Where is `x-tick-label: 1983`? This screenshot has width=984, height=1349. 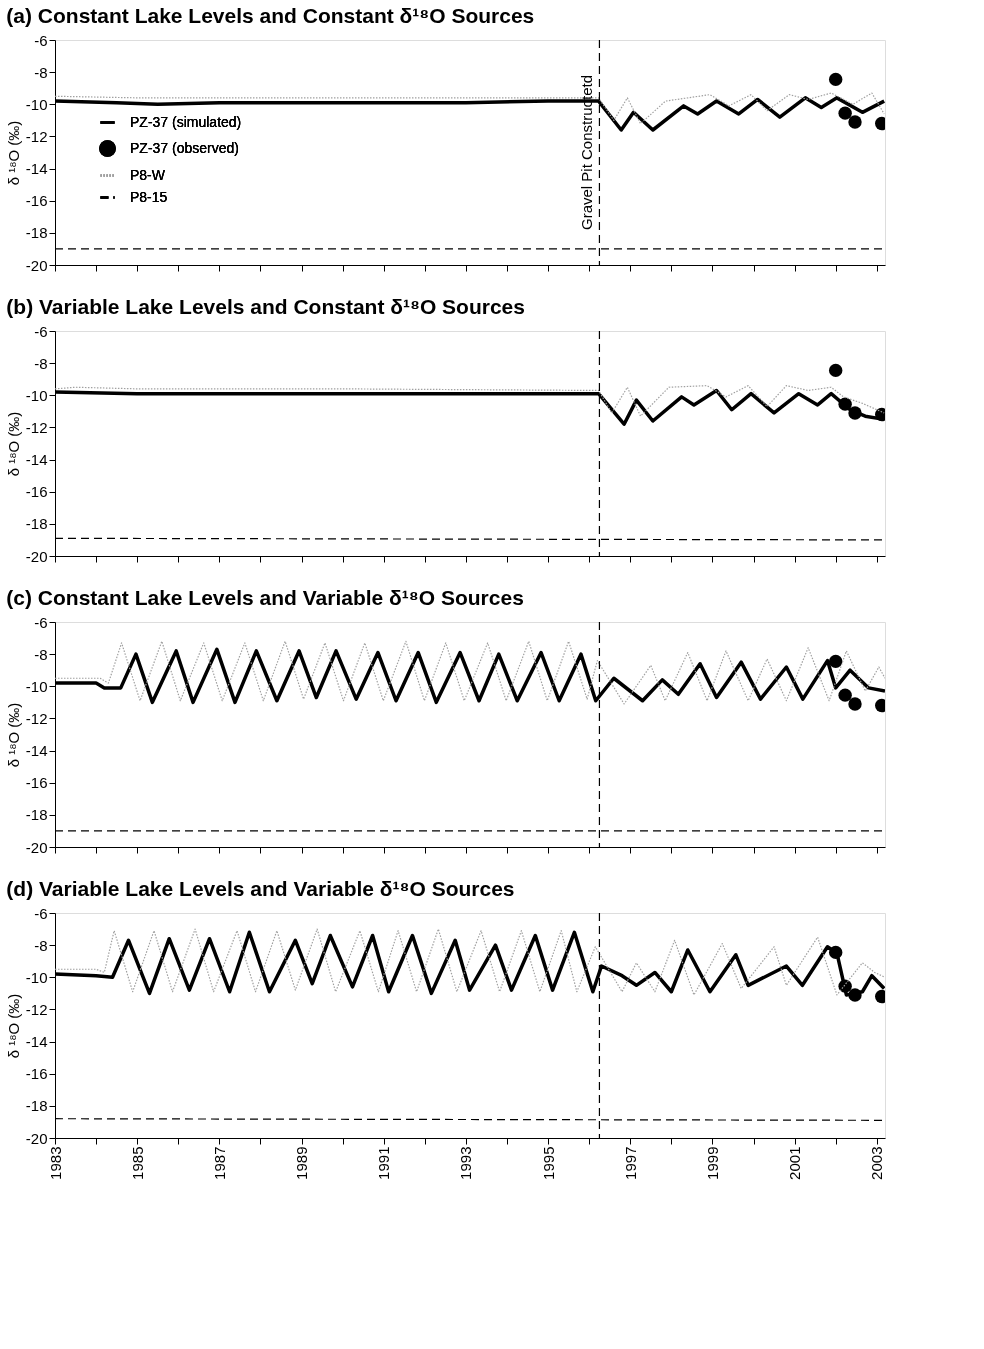 x-tick-label: 1983 is located at coordinates (55, 1163).